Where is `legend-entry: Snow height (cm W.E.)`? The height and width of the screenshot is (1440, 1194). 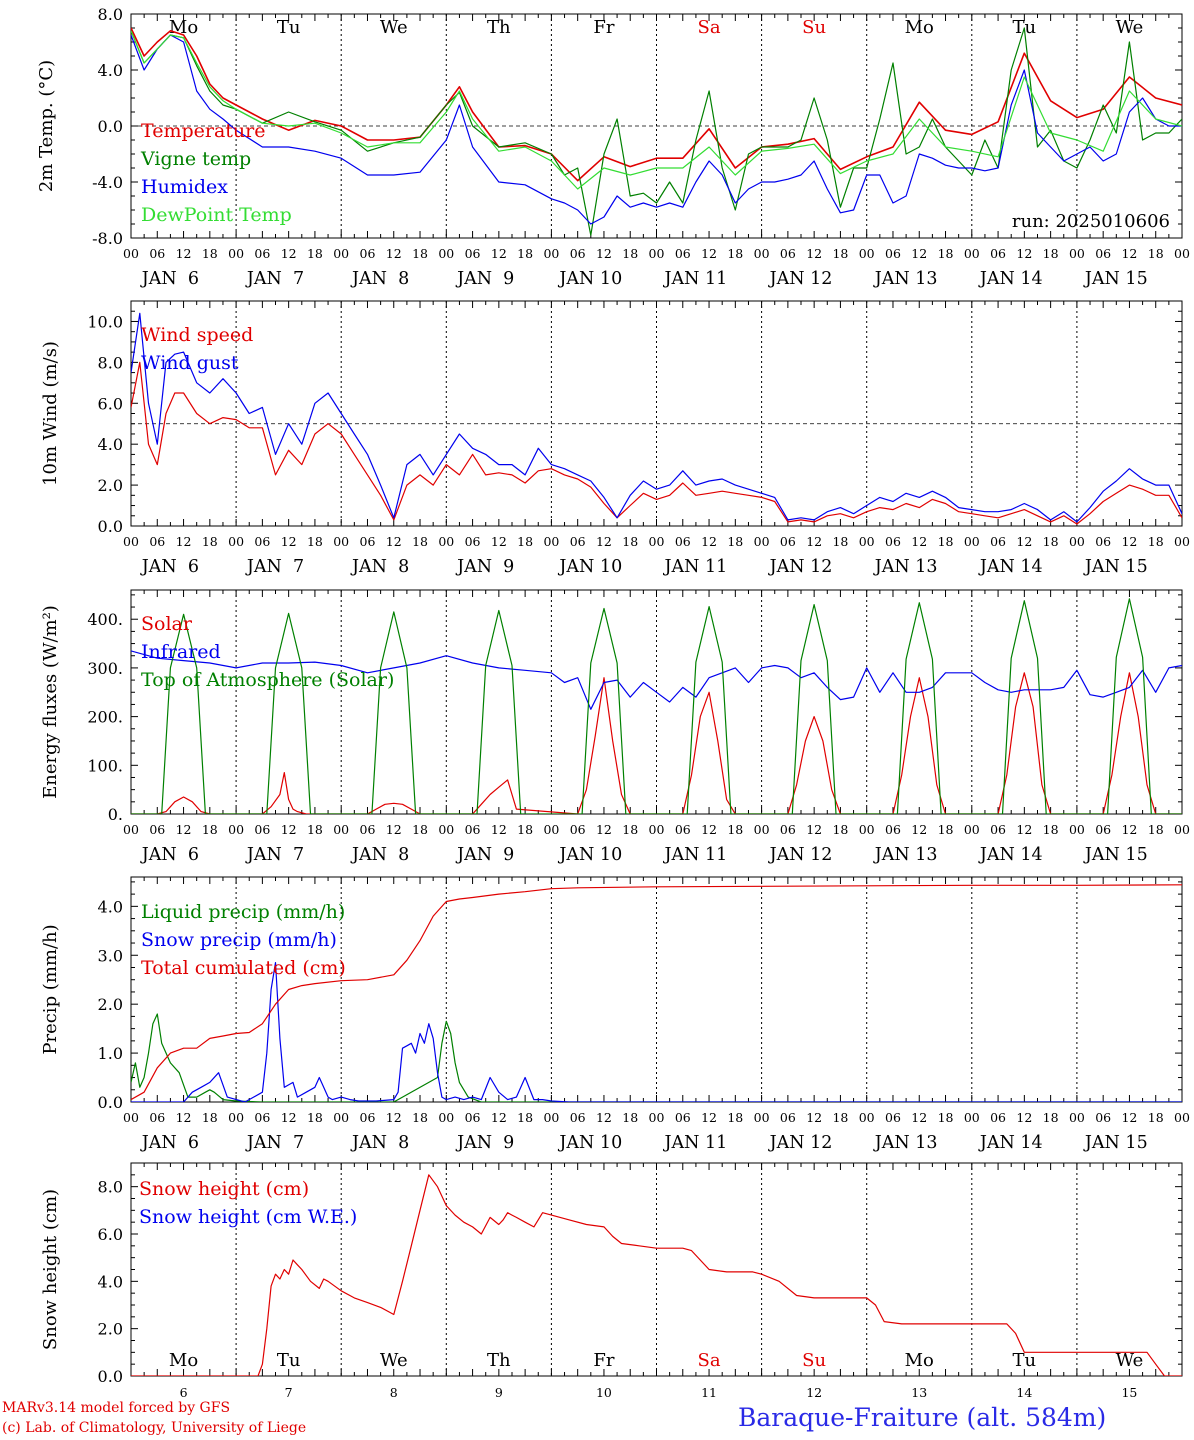
legend-entry: Snow height (cm W.E.) is located at coordinates (248, 1217).